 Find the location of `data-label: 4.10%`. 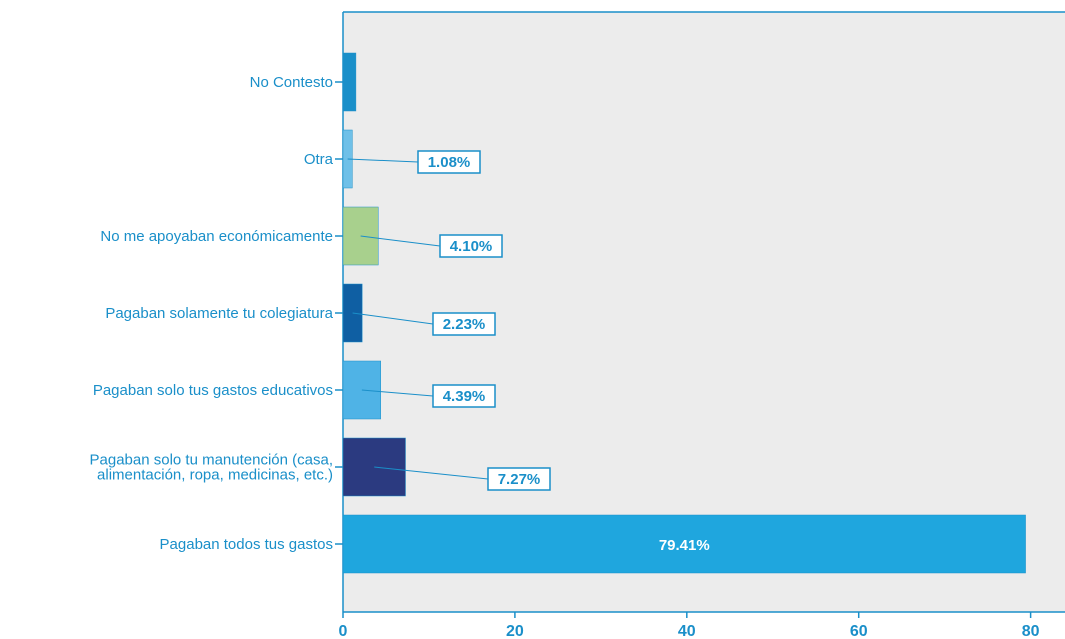

data-label: 4.10% is located at coordinates (471, 246).